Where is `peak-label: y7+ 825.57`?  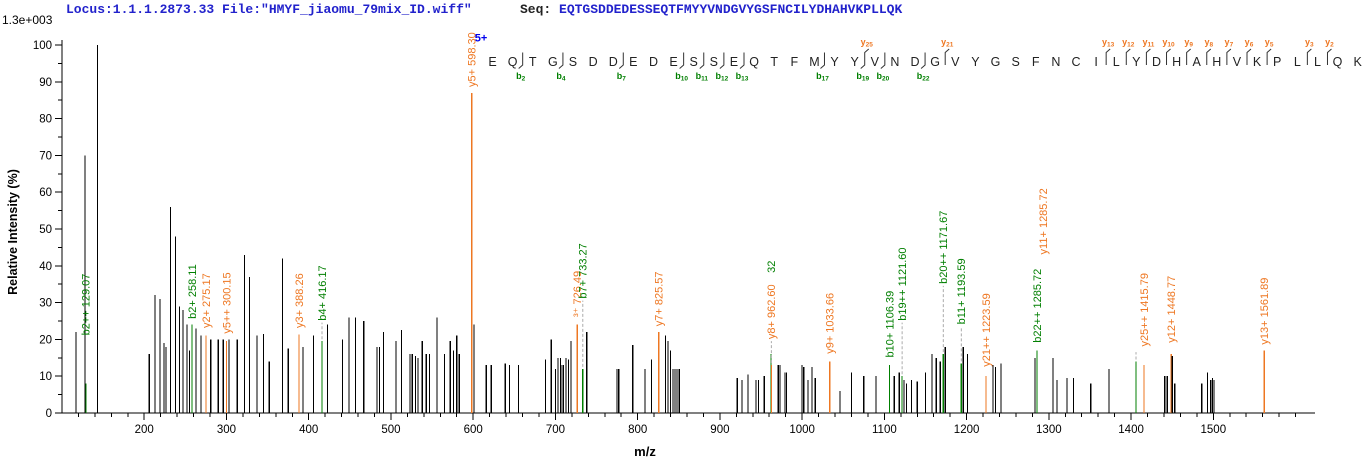 peak-label: y7+ 825.57 is located at coordinates (659, 298).